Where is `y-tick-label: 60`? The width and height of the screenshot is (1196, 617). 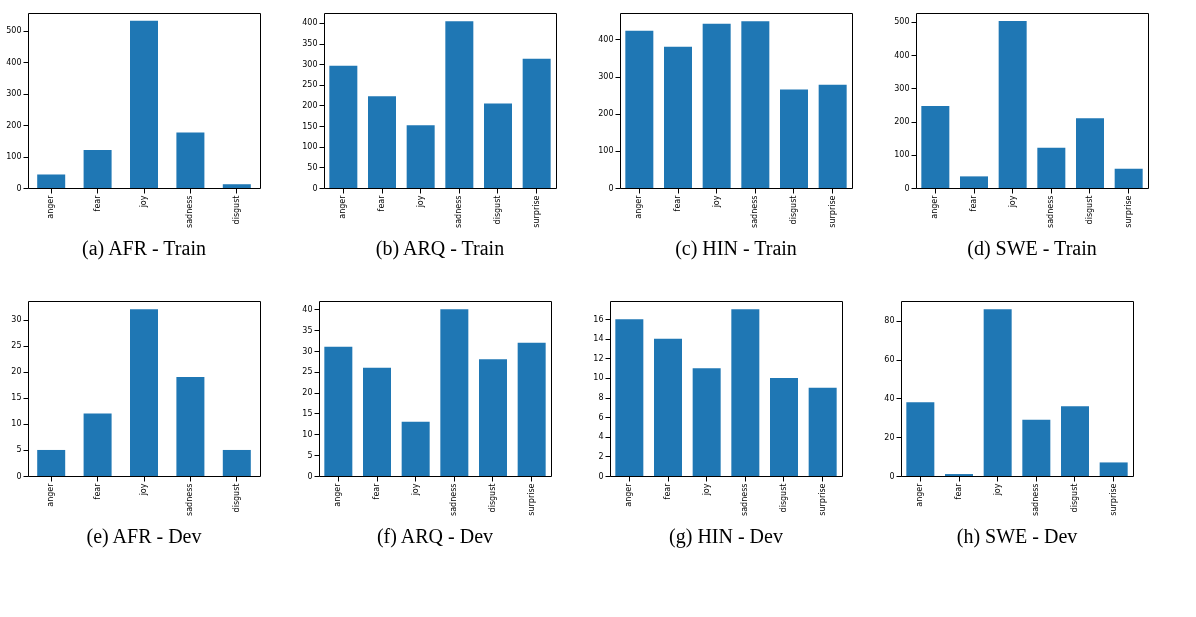
y-tick-label: 60 is located at coordinates (889, 360).